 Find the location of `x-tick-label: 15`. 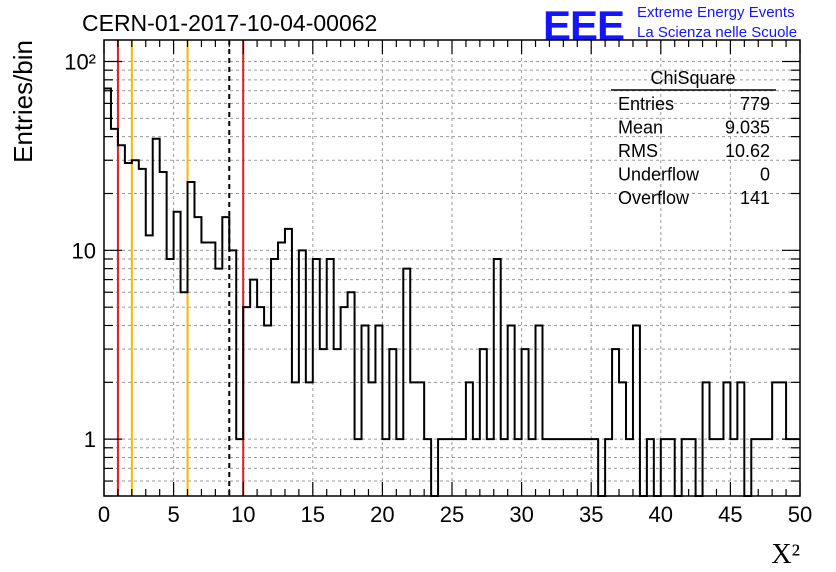

x-tick-label: 15 is located at coordinates (313, 514).